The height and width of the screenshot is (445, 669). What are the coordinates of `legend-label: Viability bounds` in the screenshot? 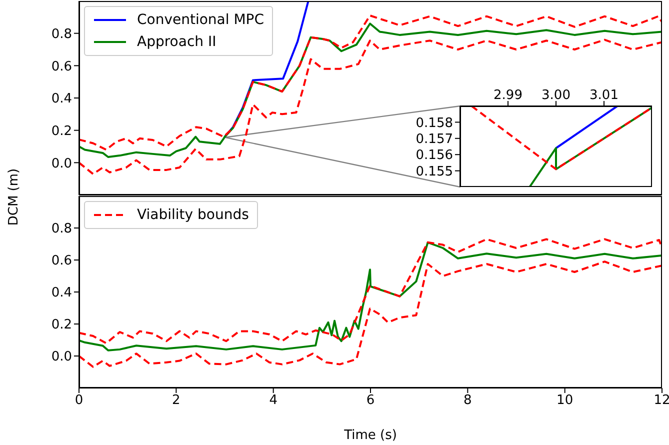 It's located at (193, 215).